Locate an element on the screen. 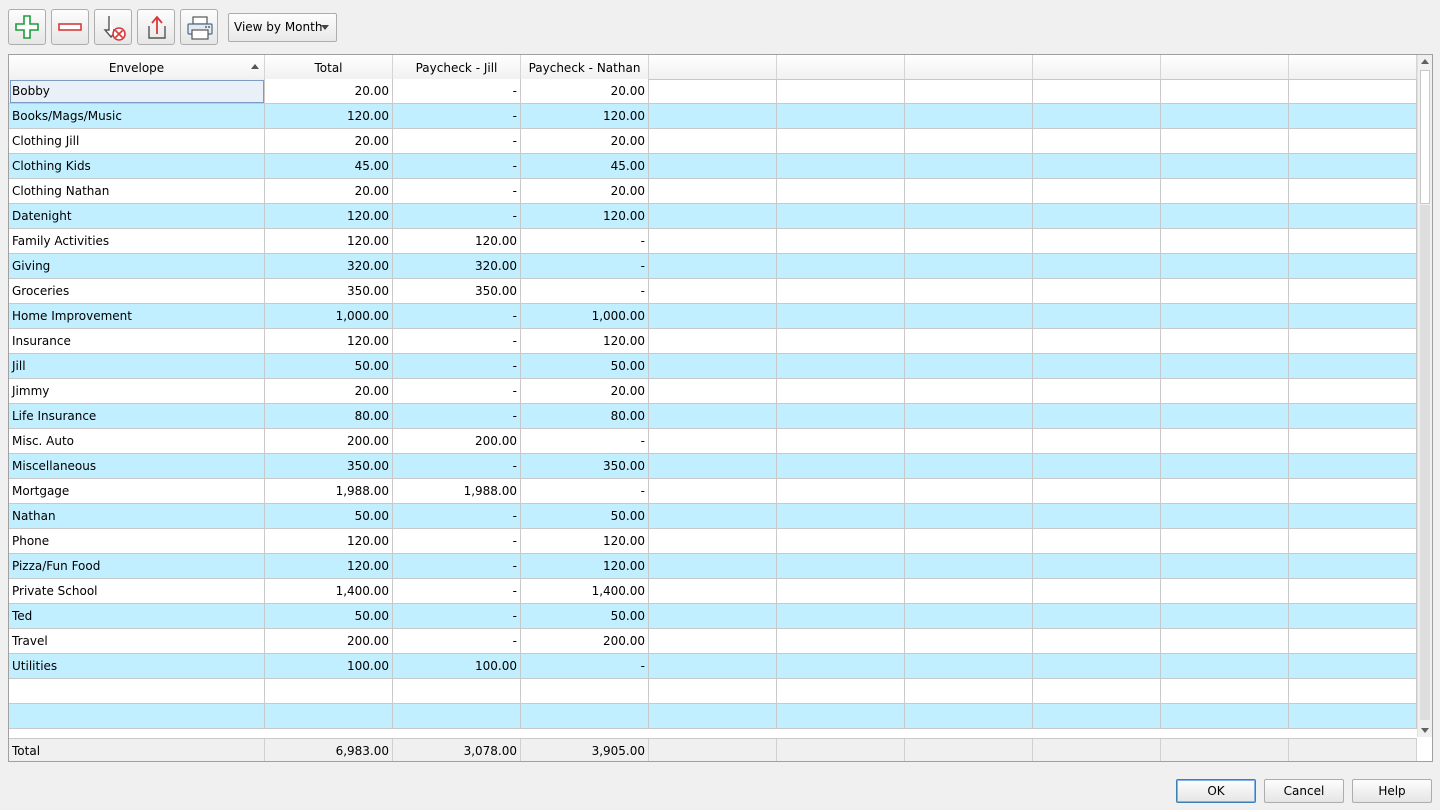 The width and height of the screenshot is (1440, 810). column-header: Total is located at coordinates (329, 67).